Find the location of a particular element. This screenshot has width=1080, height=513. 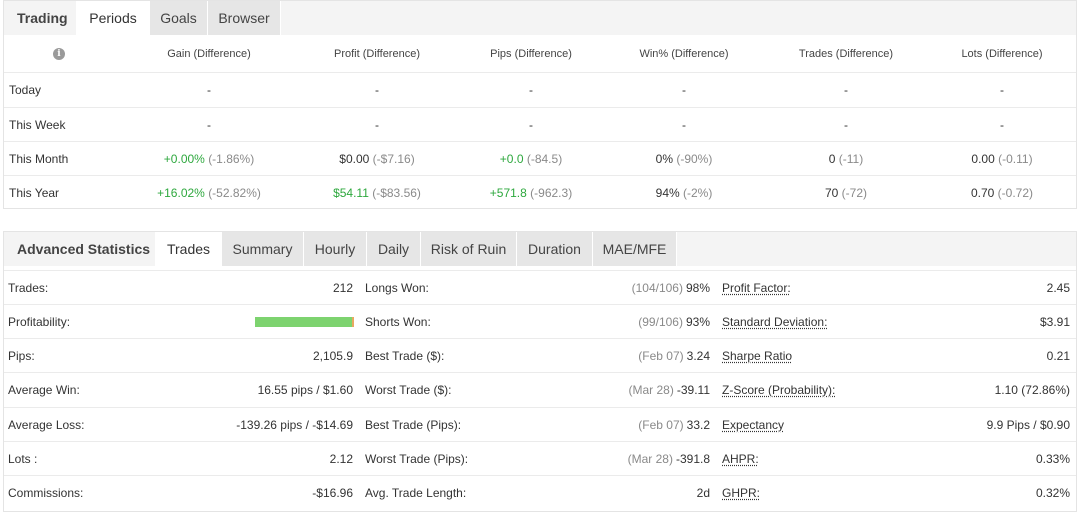

info-icon: i is located at coordinates (59, 53).